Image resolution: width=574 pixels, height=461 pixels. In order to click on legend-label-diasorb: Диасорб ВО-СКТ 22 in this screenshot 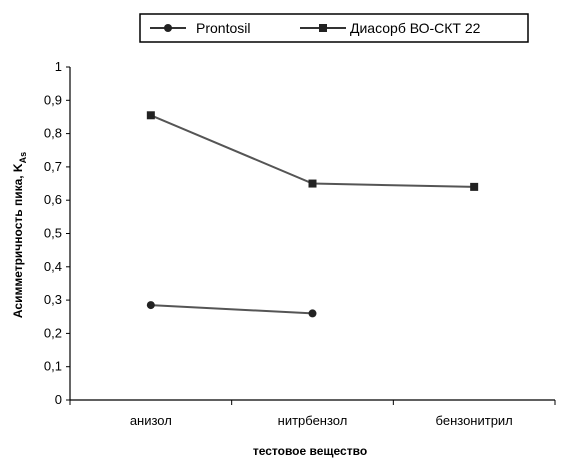, I will do `click(415, 28)`.